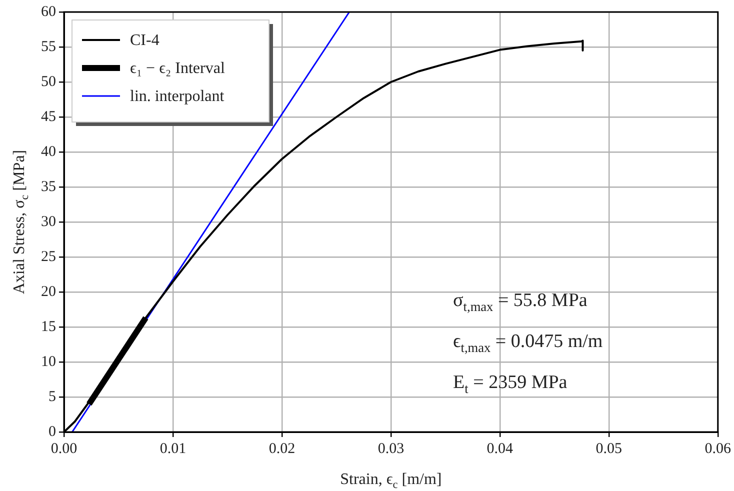 The height and width of the screenshot is (491, 734). I want to click on y-tick-label: 10, so click(48, 362).